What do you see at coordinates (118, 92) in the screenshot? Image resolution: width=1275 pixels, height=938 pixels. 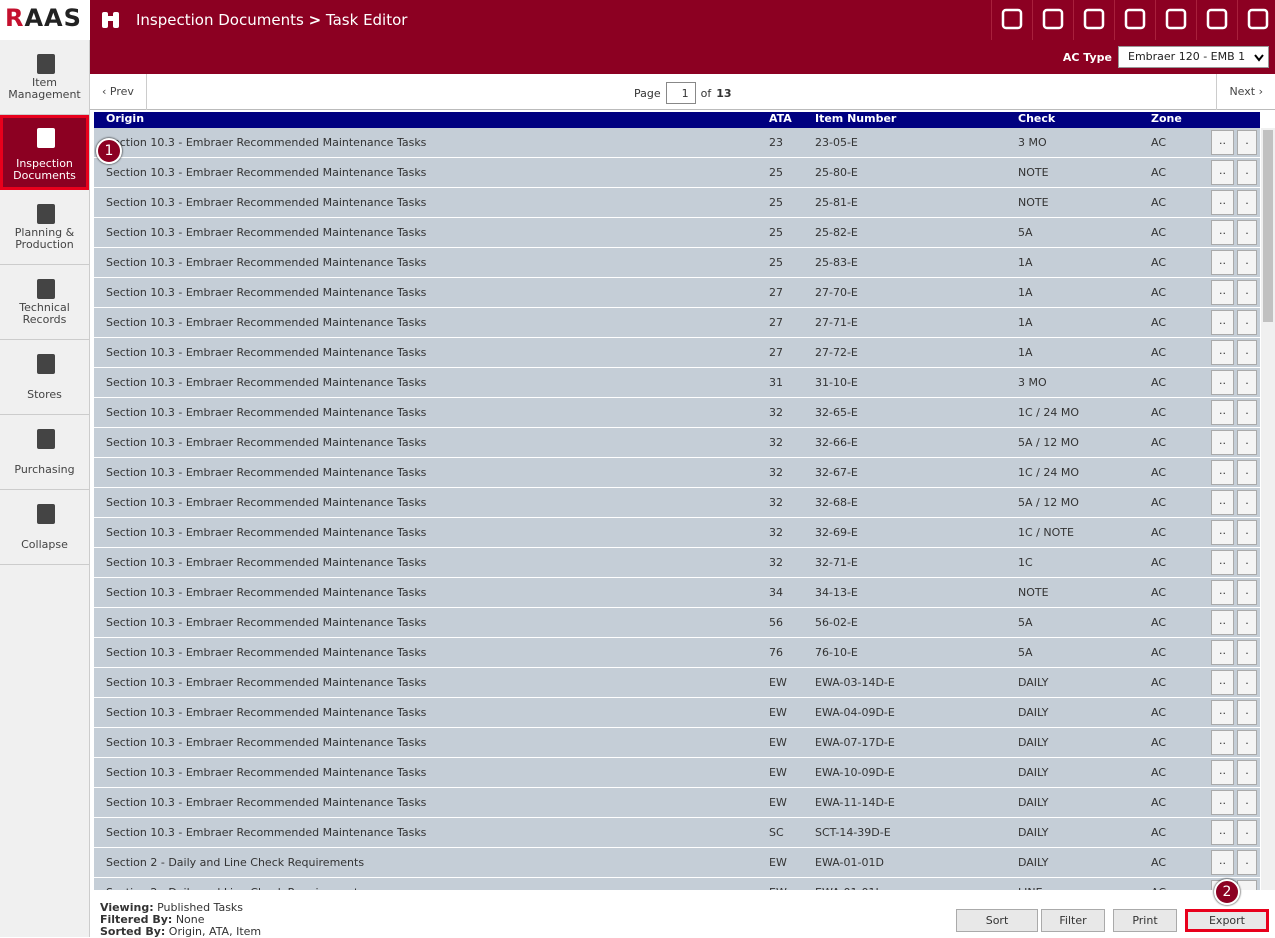 I see `prev-button: ‹ Prev` at bounding box center [118, 92].